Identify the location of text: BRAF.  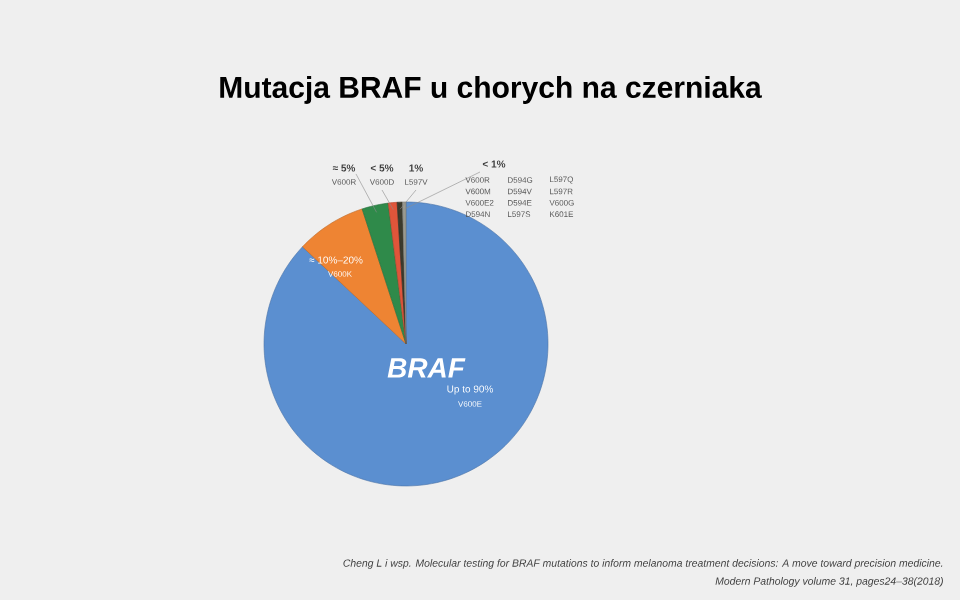
(426, 368).